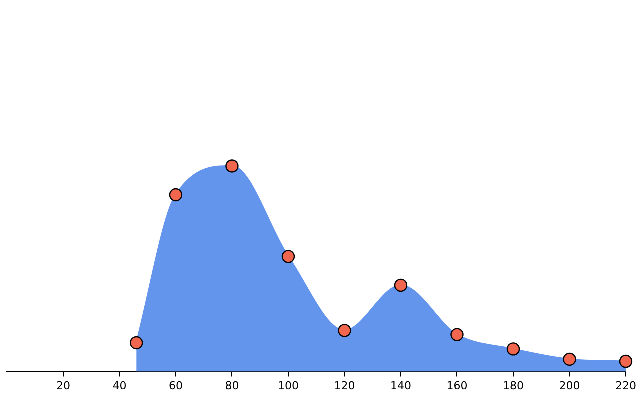 This screenshot has height=400, width=640. What do you see at coordinates (626, 385) in the screenshot?
I see `x-tick-label: 220` at bounding box center [626, 385].